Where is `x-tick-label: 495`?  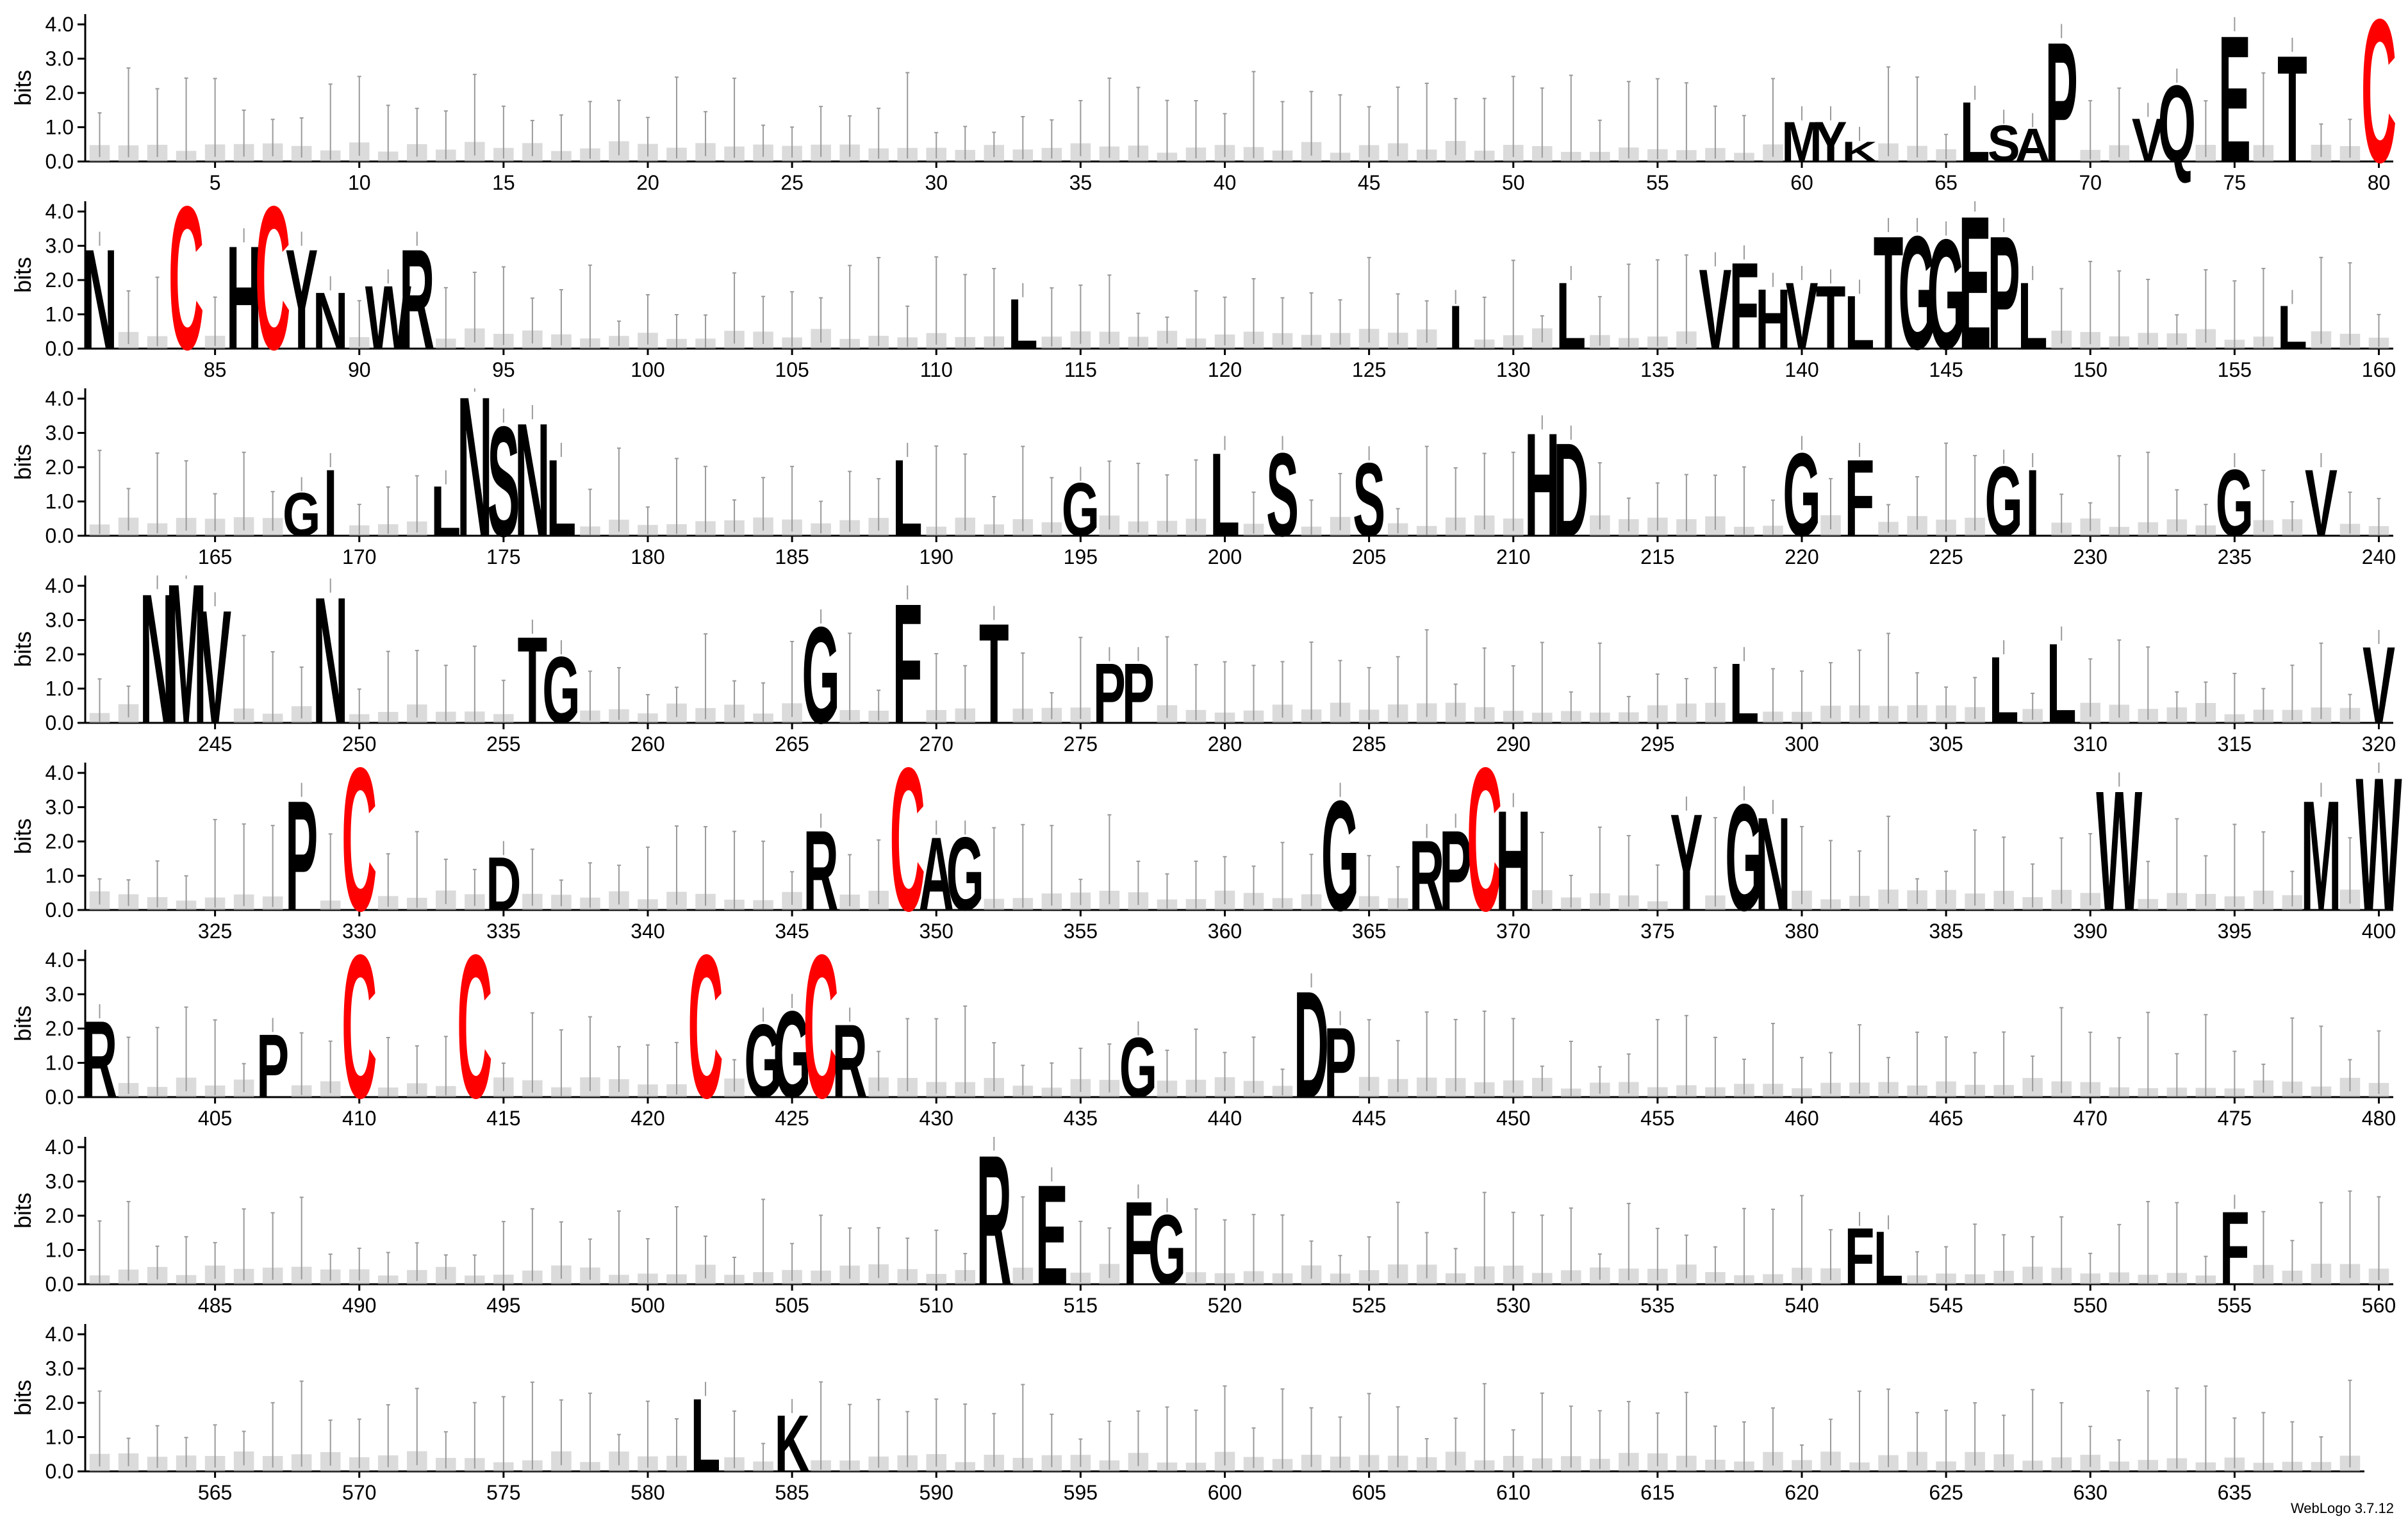 x-tick-label: 495 is located at coordinates (503, 1305).